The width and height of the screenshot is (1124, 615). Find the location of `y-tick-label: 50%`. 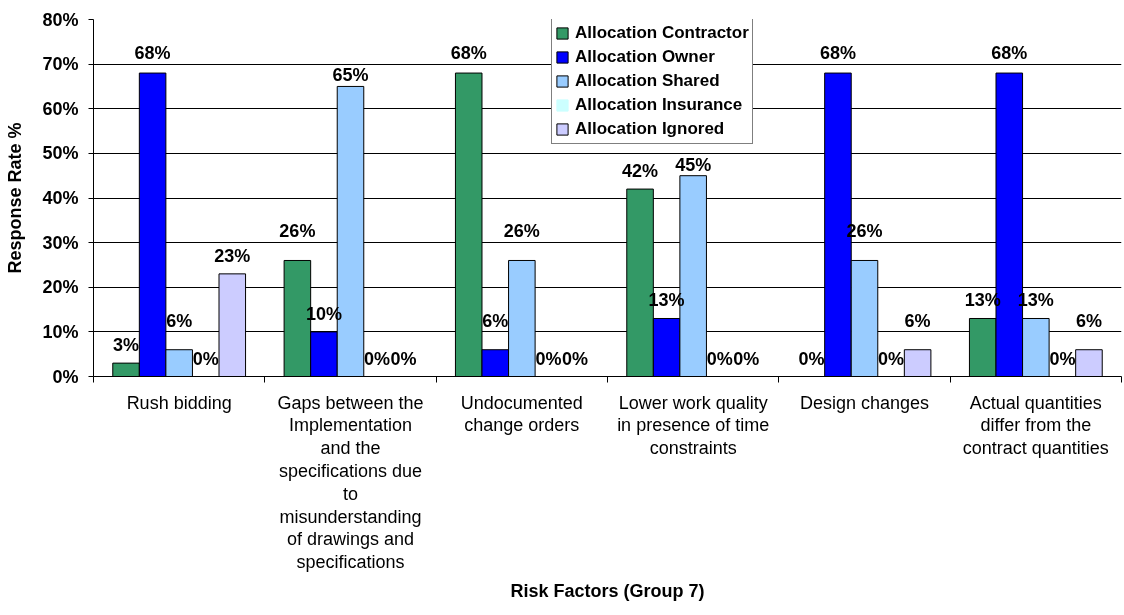

y-tick-label: 50% is located at coordinates (60, 153).